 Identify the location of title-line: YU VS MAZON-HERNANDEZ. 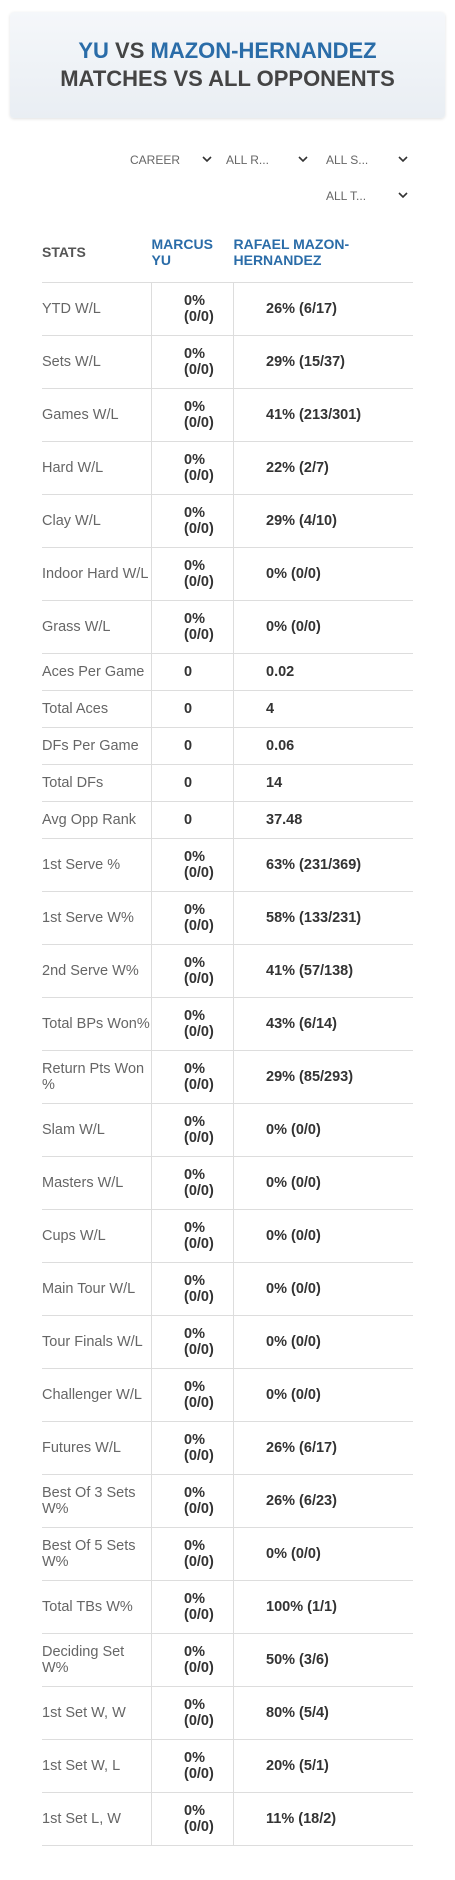
(227, 51).